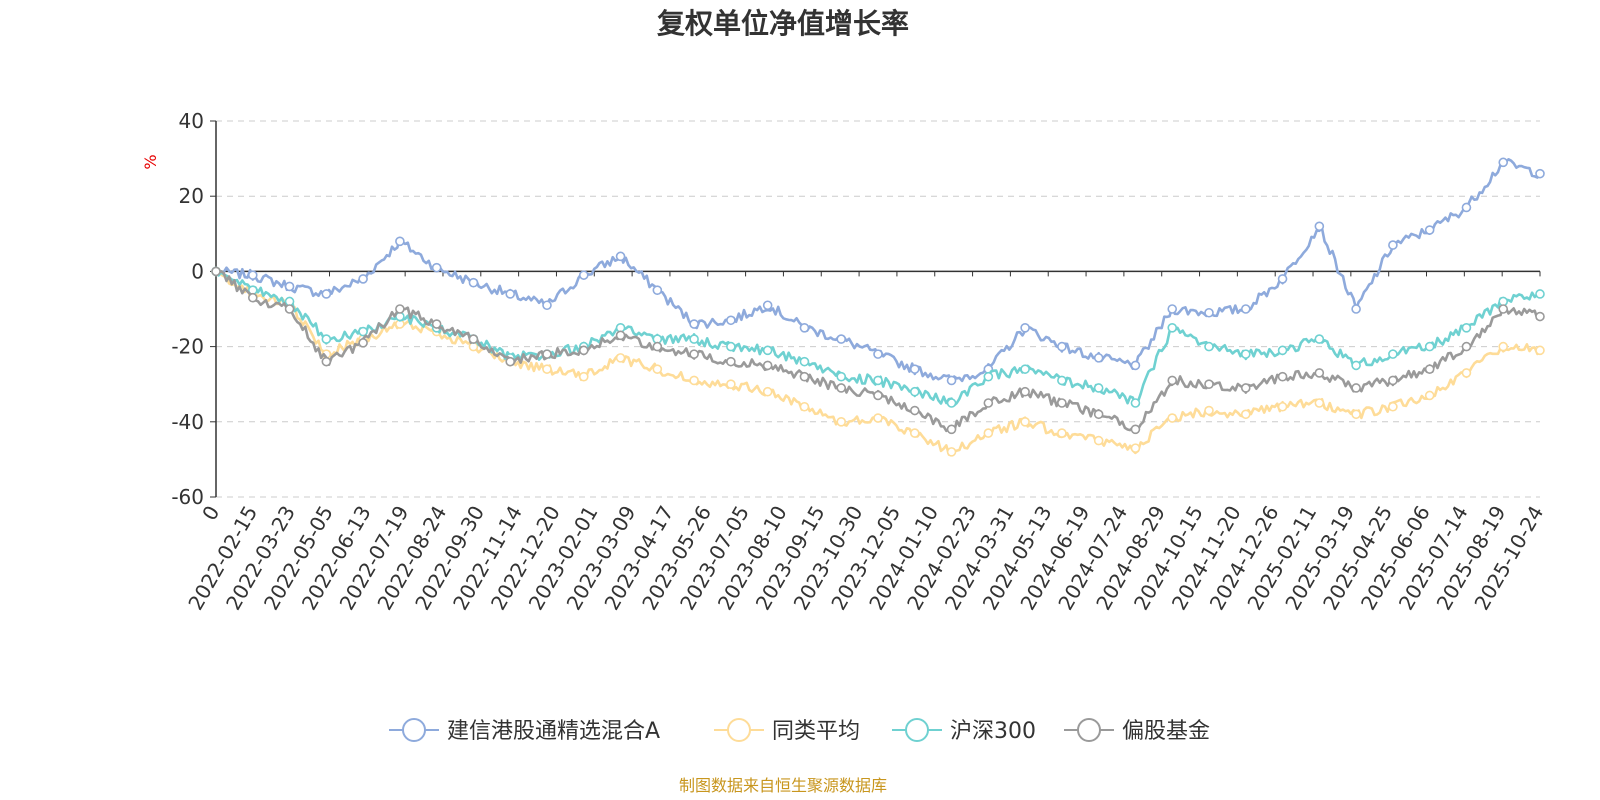 Image resolution: width=1600 pixels, height=800 pixels. I want to click on legend: 建信港股通精选混合A 同类平均 沪深300 偏股基金, so click(799, 731).